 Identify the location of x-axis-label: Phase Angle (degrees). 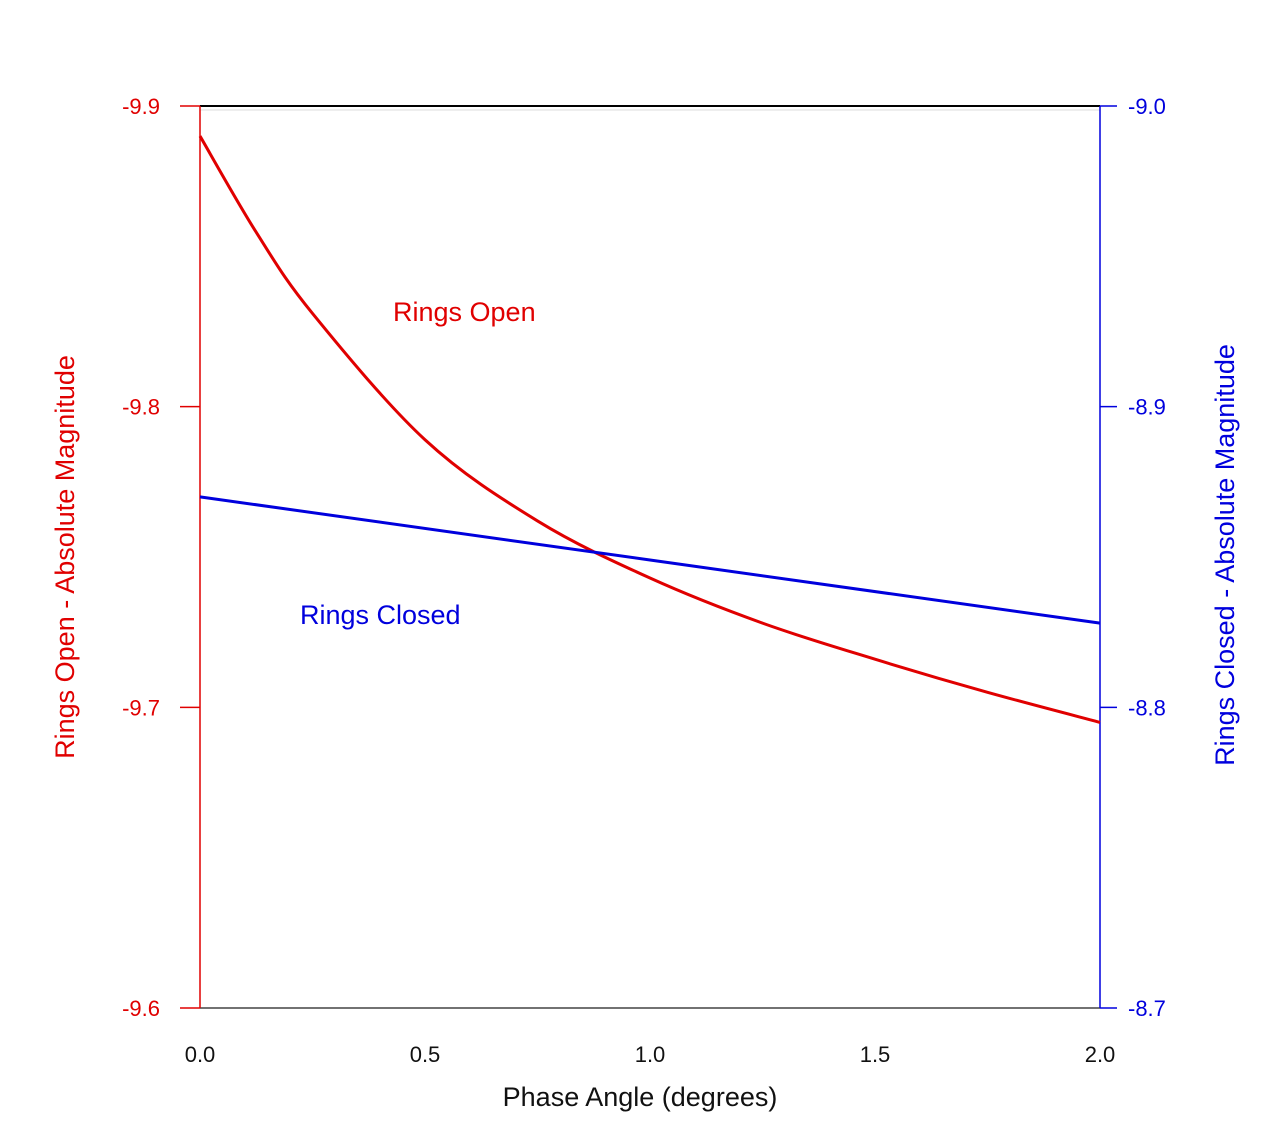
(640, 1097).